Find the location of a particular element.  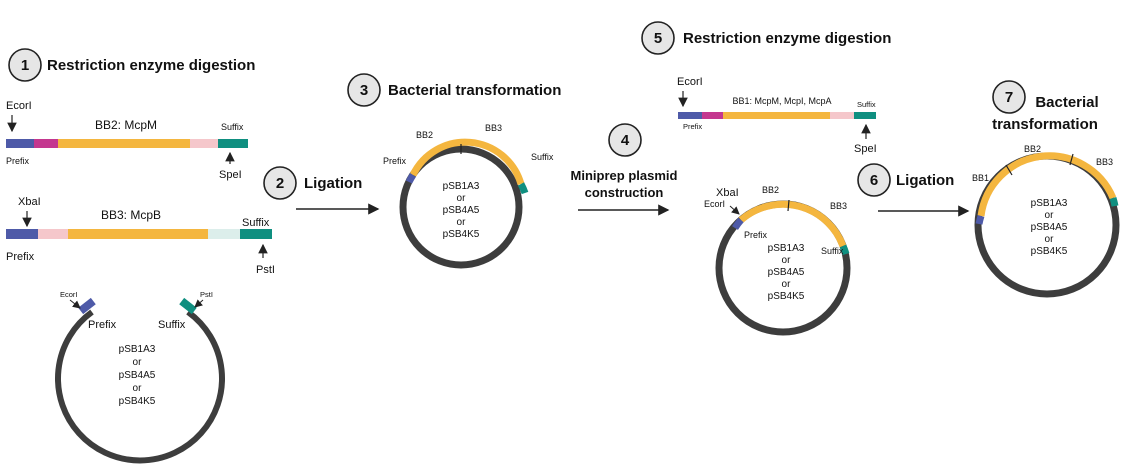

step-6-number: 6 is located at coordinates (874, 180).